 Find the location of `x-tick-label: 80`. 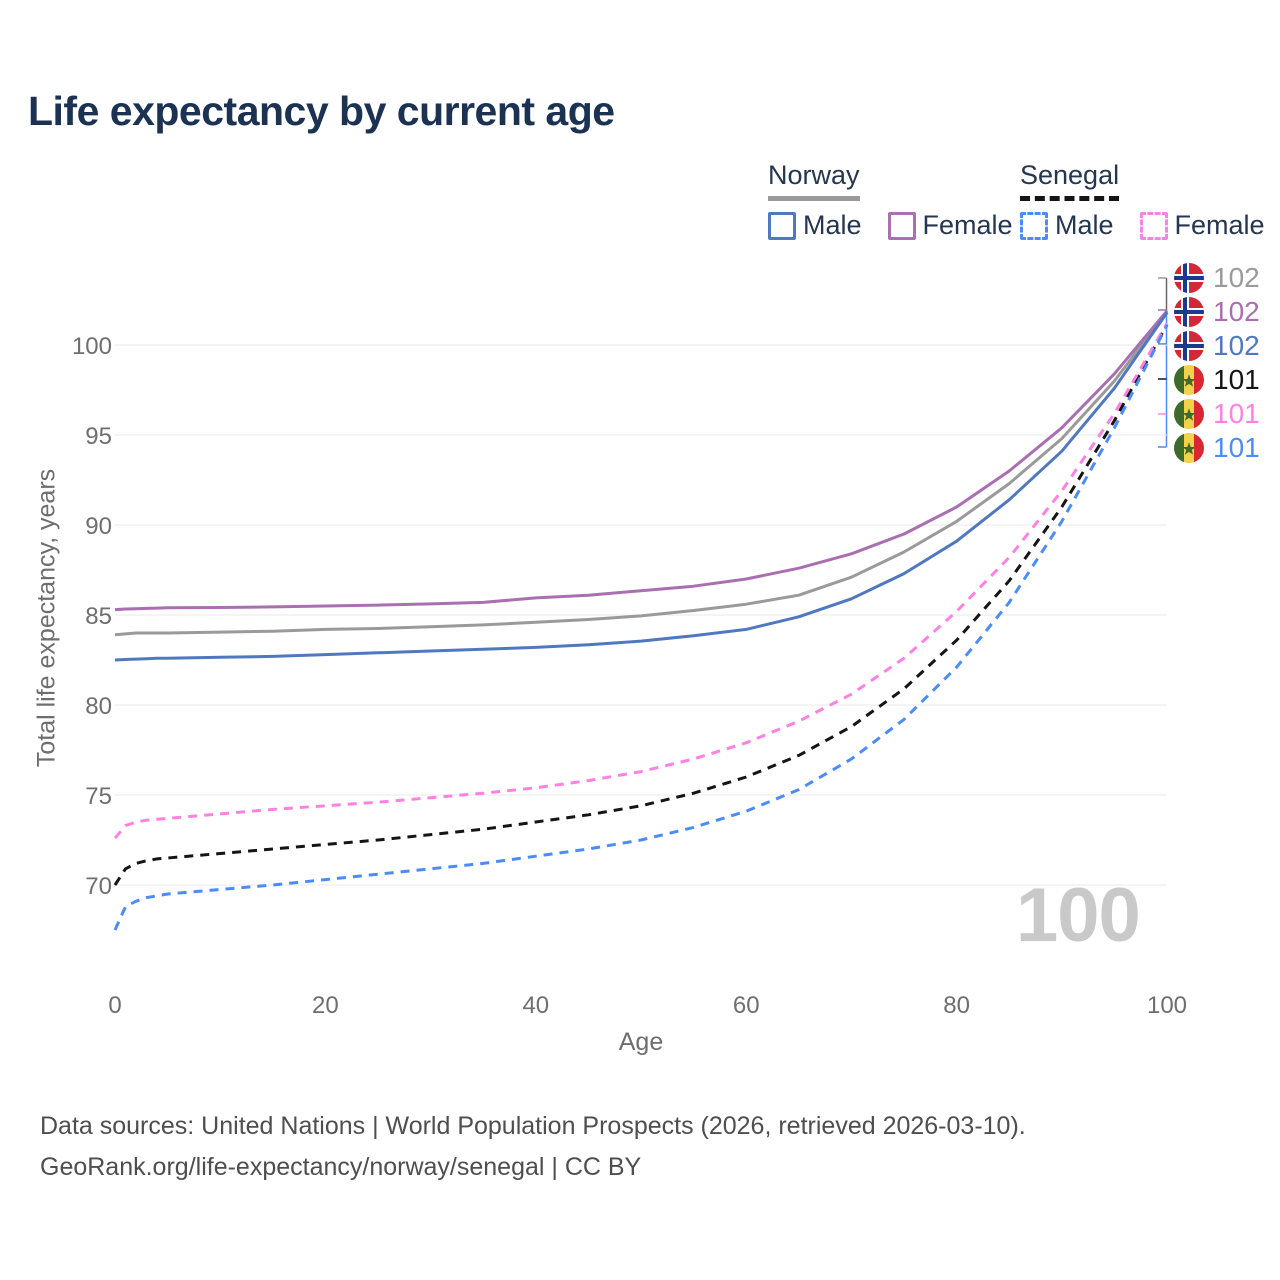

x-tick-label: 80 is located at coordinates (956, 1005).